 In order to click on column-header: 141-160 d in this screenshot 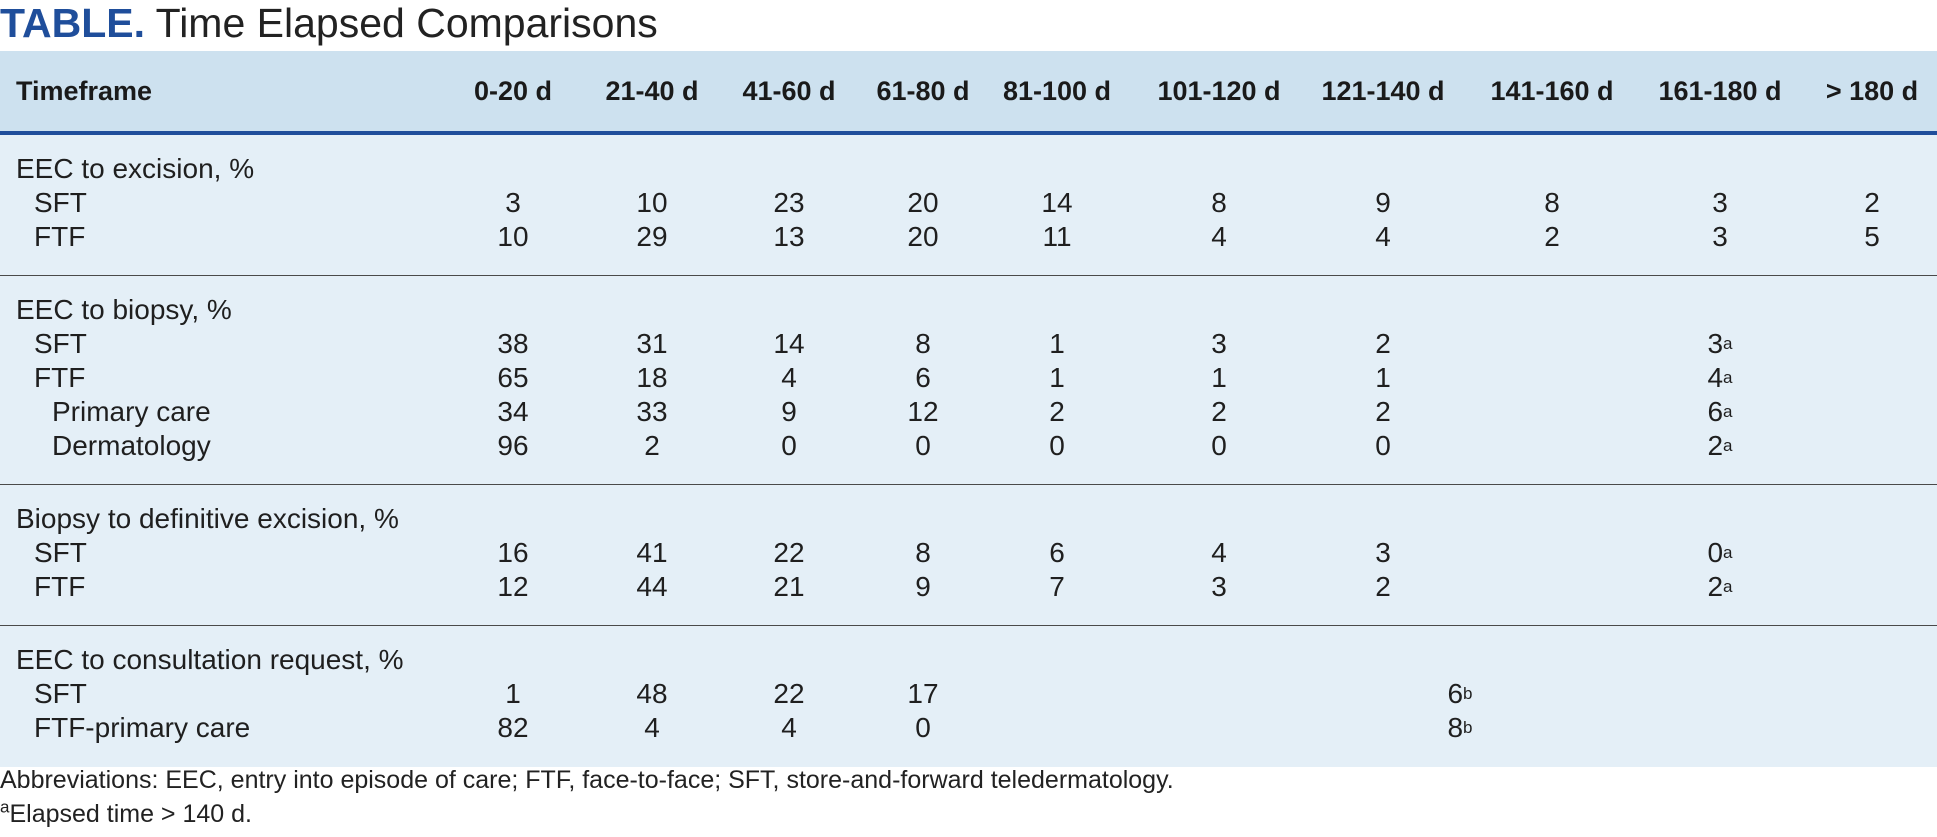, I will do `click(1552, 90)`.